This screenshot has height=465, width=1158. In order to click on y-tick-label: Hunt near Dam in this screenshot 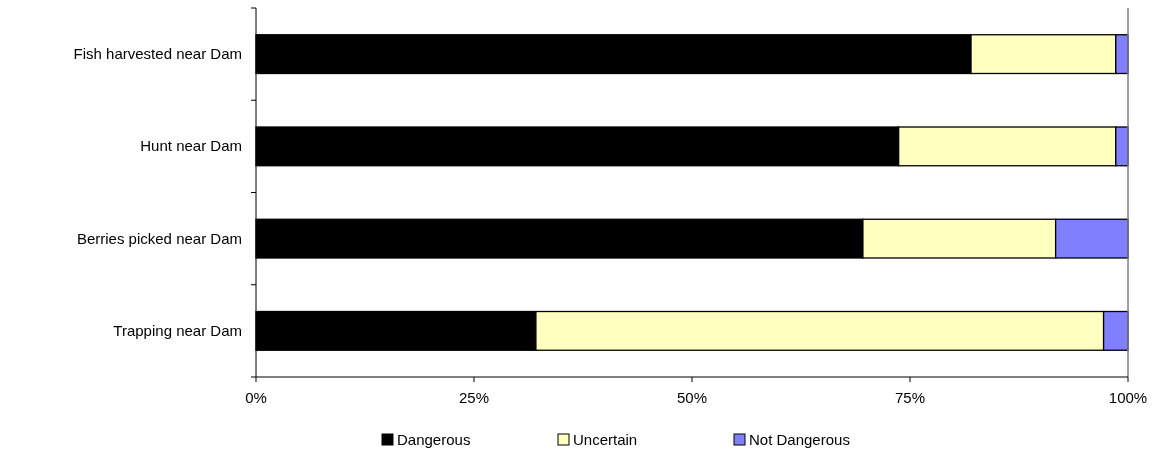, I will do `click(191, 146)`.